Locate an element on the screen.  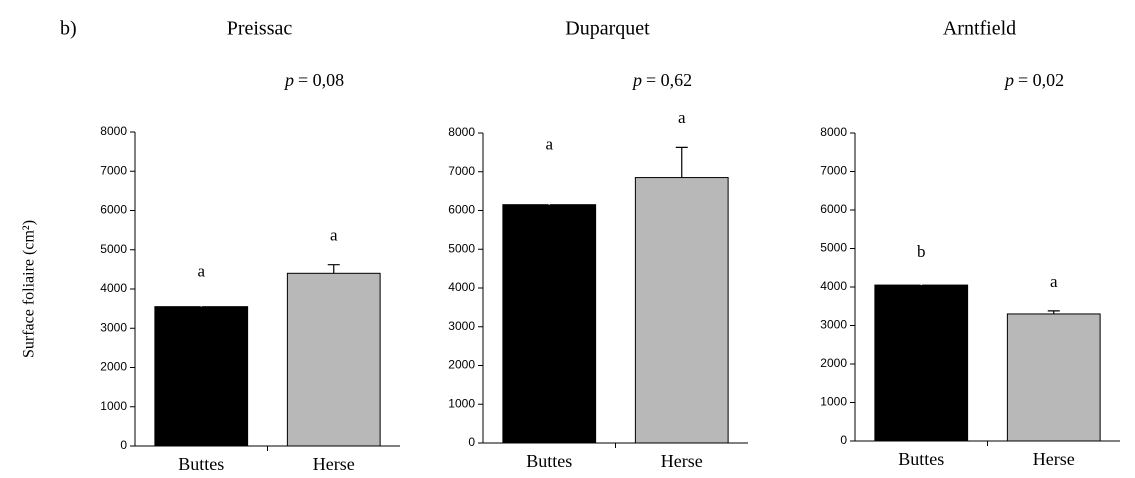
panel-label: b) is located at coordinates (68, 29).